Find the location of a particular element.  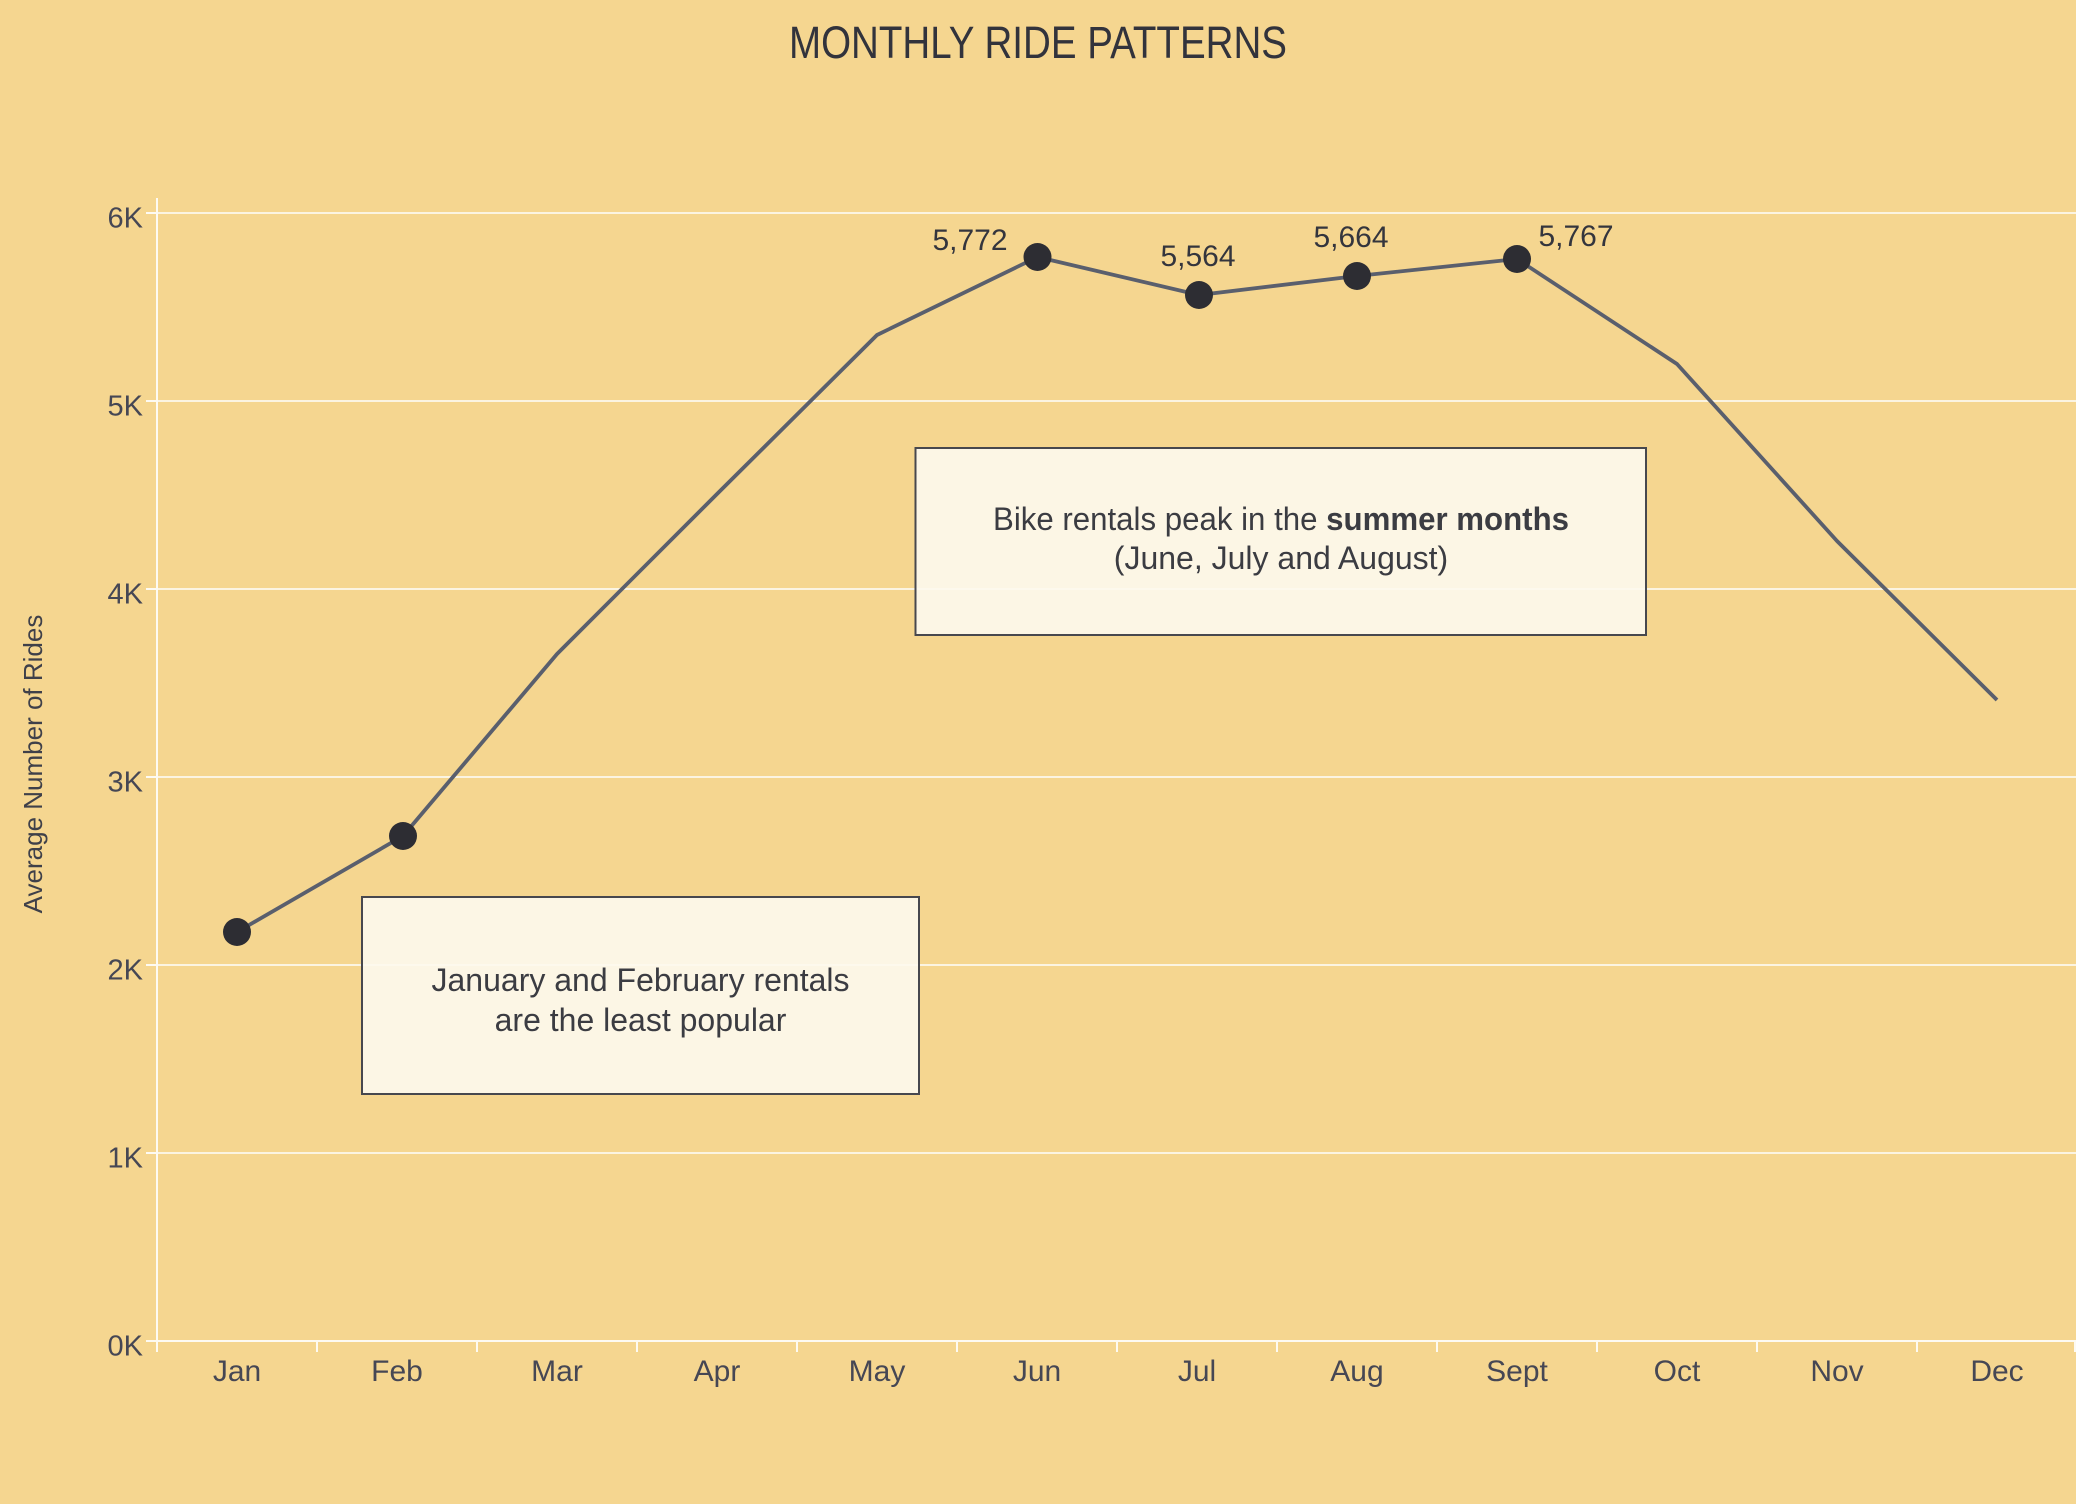

svg-text:Bike rentals peak in the summe: Bike rentals peak in the summer months is located at coordinates (1281, 519).